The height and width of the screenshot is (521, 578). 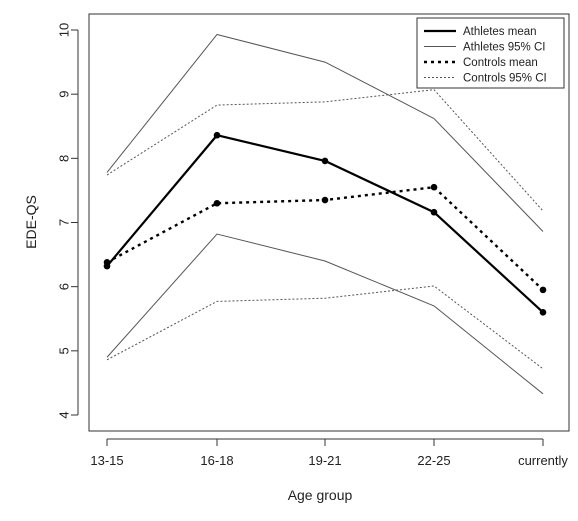 What do you see at coordinates (64, 286) in the screenshot?
I see `y-tick-label: 6` at bounding box center [64, 286].